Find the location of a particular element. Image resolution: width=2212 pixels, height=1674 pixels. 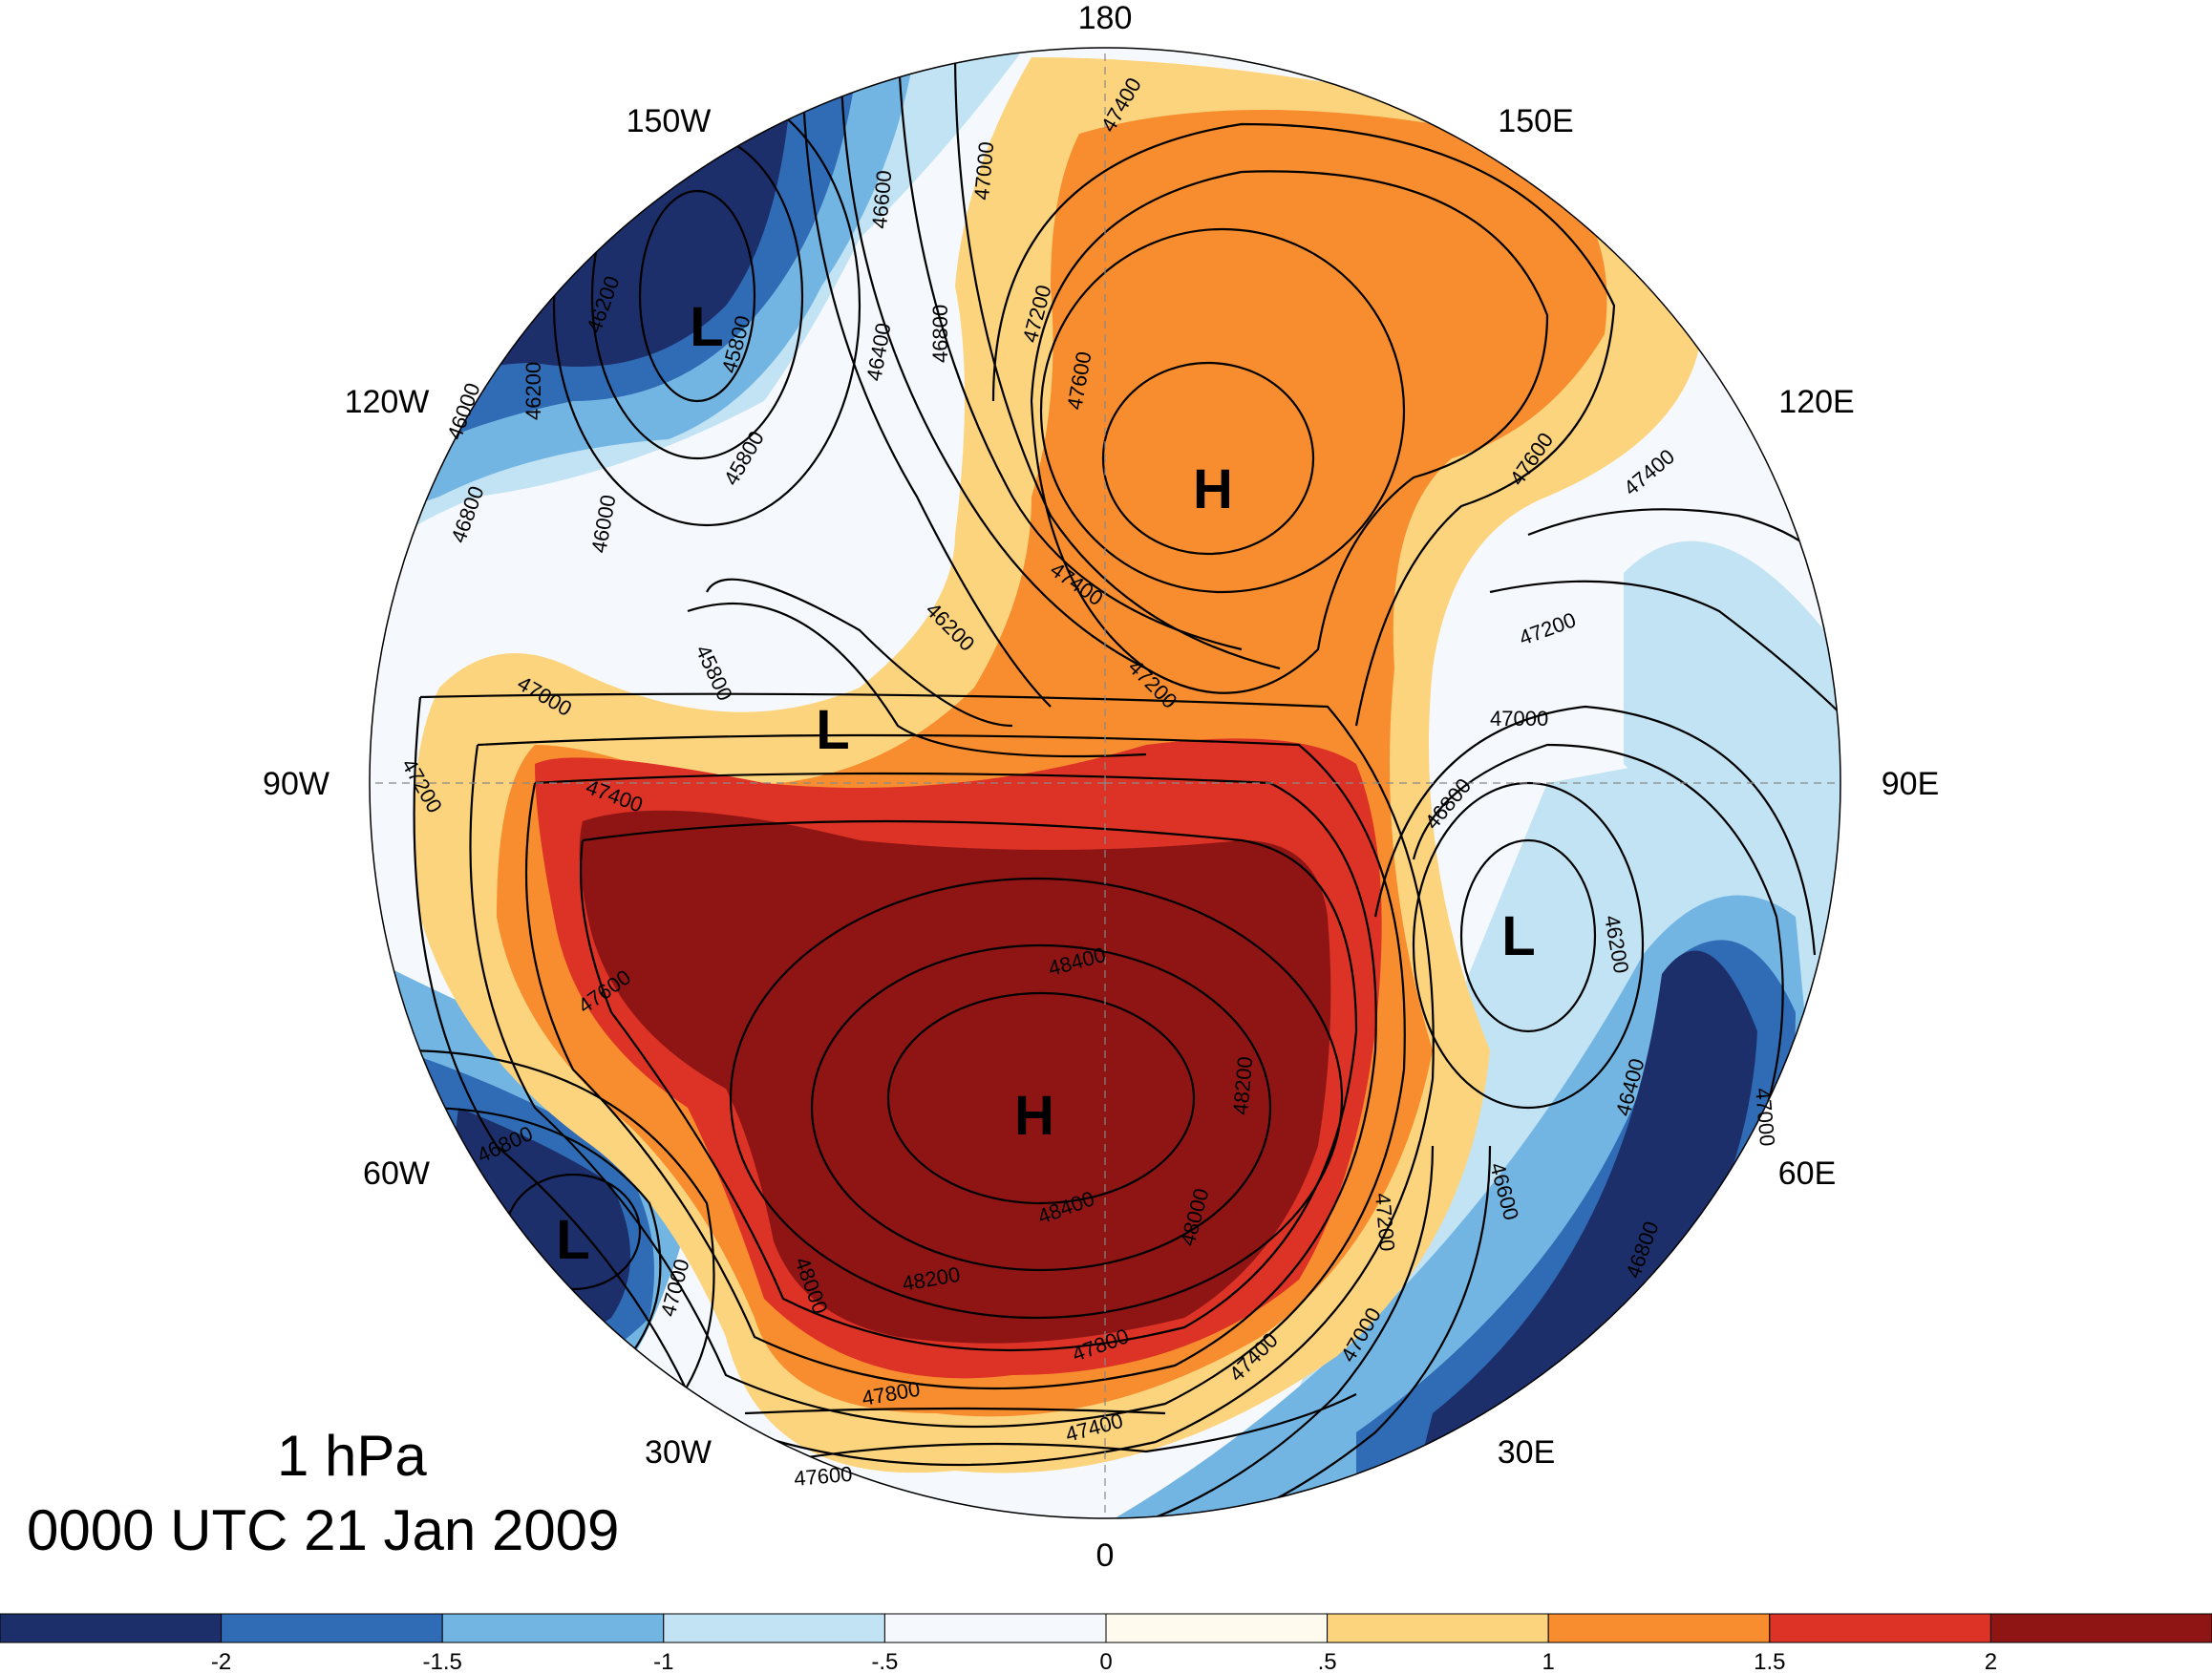

colorbar-tick-label: 0 is located at coordinates (1105, 1661).